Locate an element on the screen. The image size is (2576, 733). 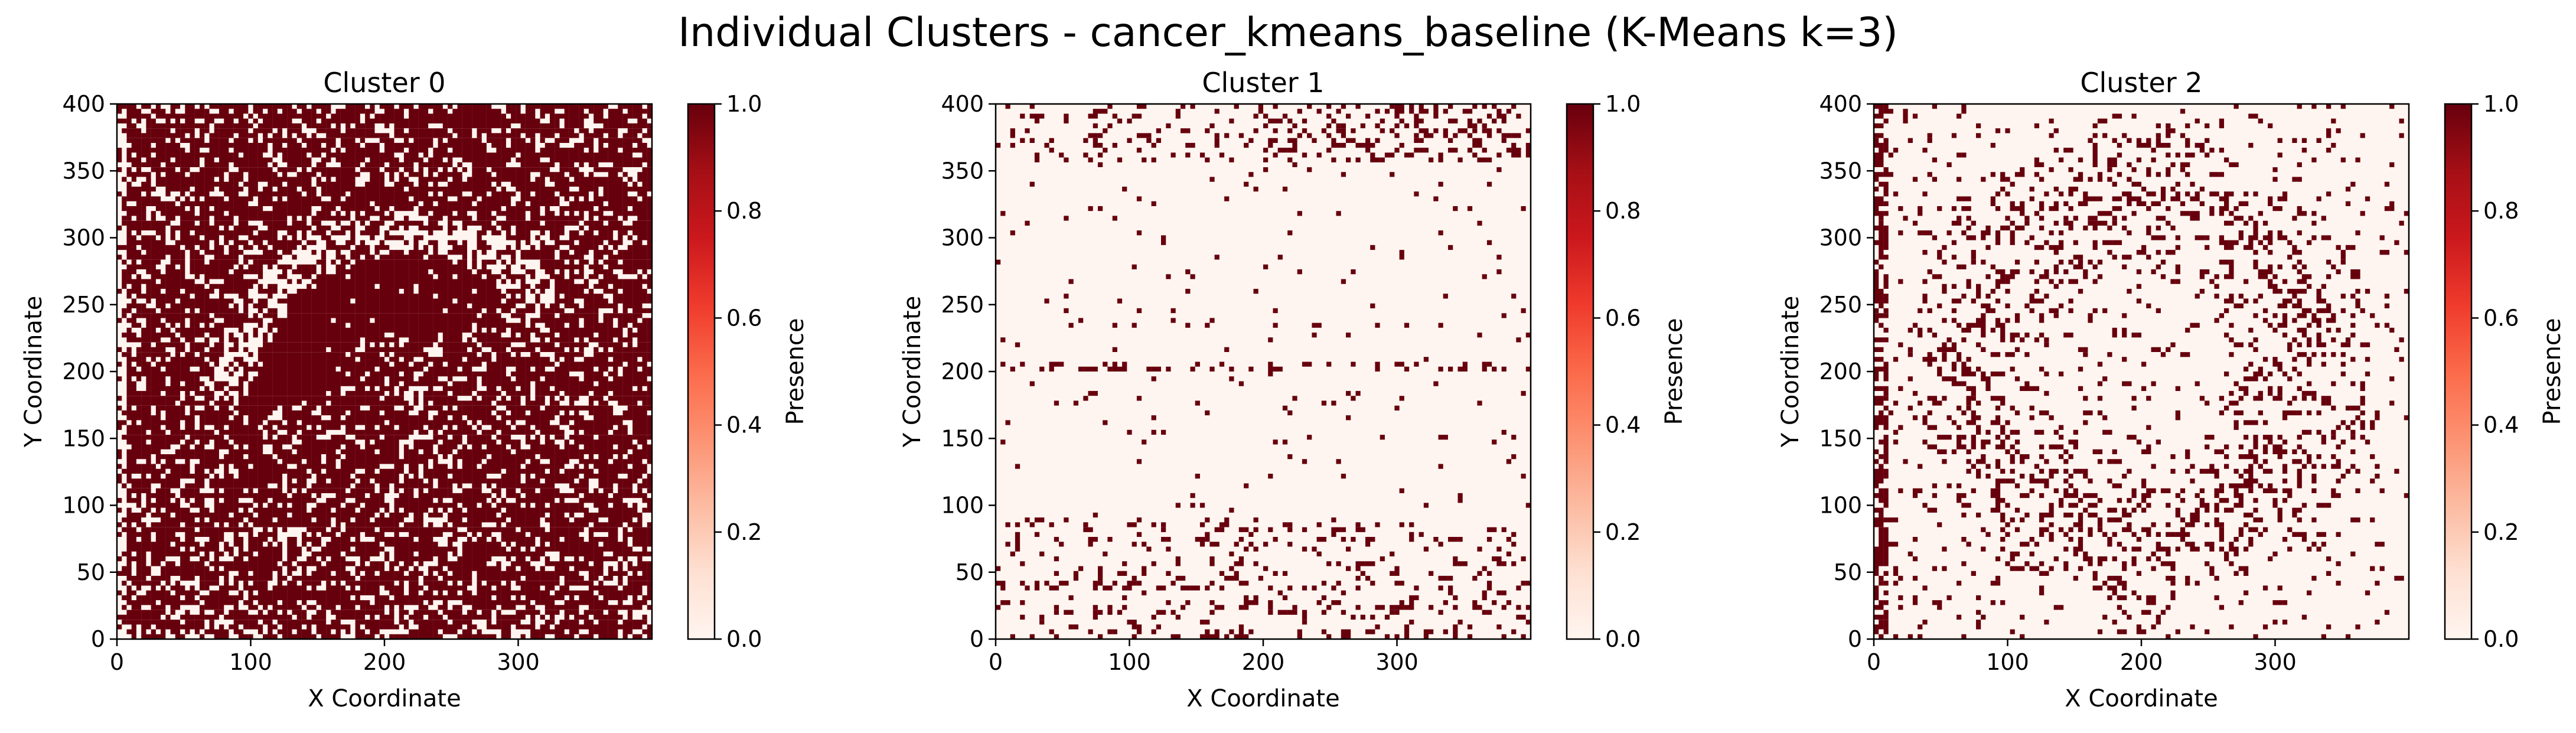
panel-title: Cluster 2 is located at coordinates (2141, 83).